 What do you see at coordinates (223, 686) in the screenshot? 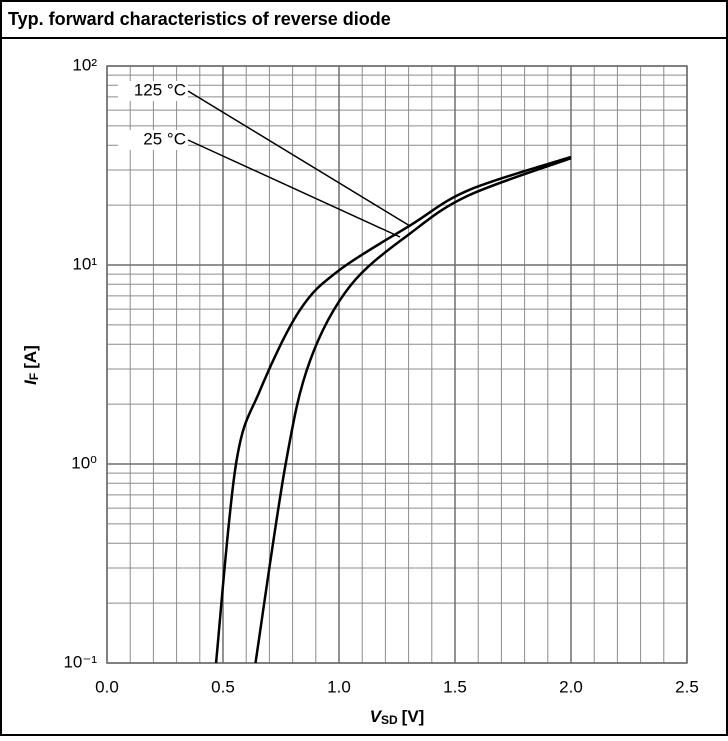
I see `x-tick-label: 0.5` at bounding box center [223, 686].